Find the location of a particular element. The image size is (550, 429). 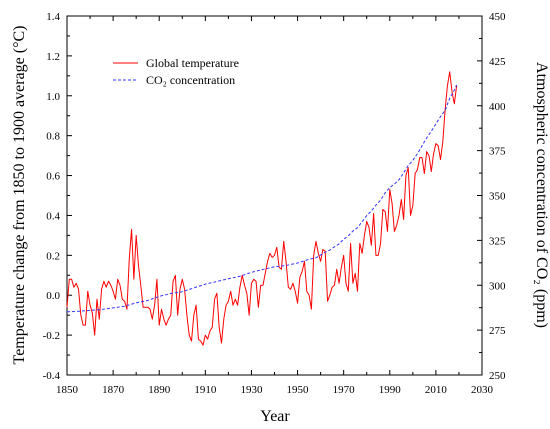

y-tick-label: 1.4 is located at coordinates (53, 17).